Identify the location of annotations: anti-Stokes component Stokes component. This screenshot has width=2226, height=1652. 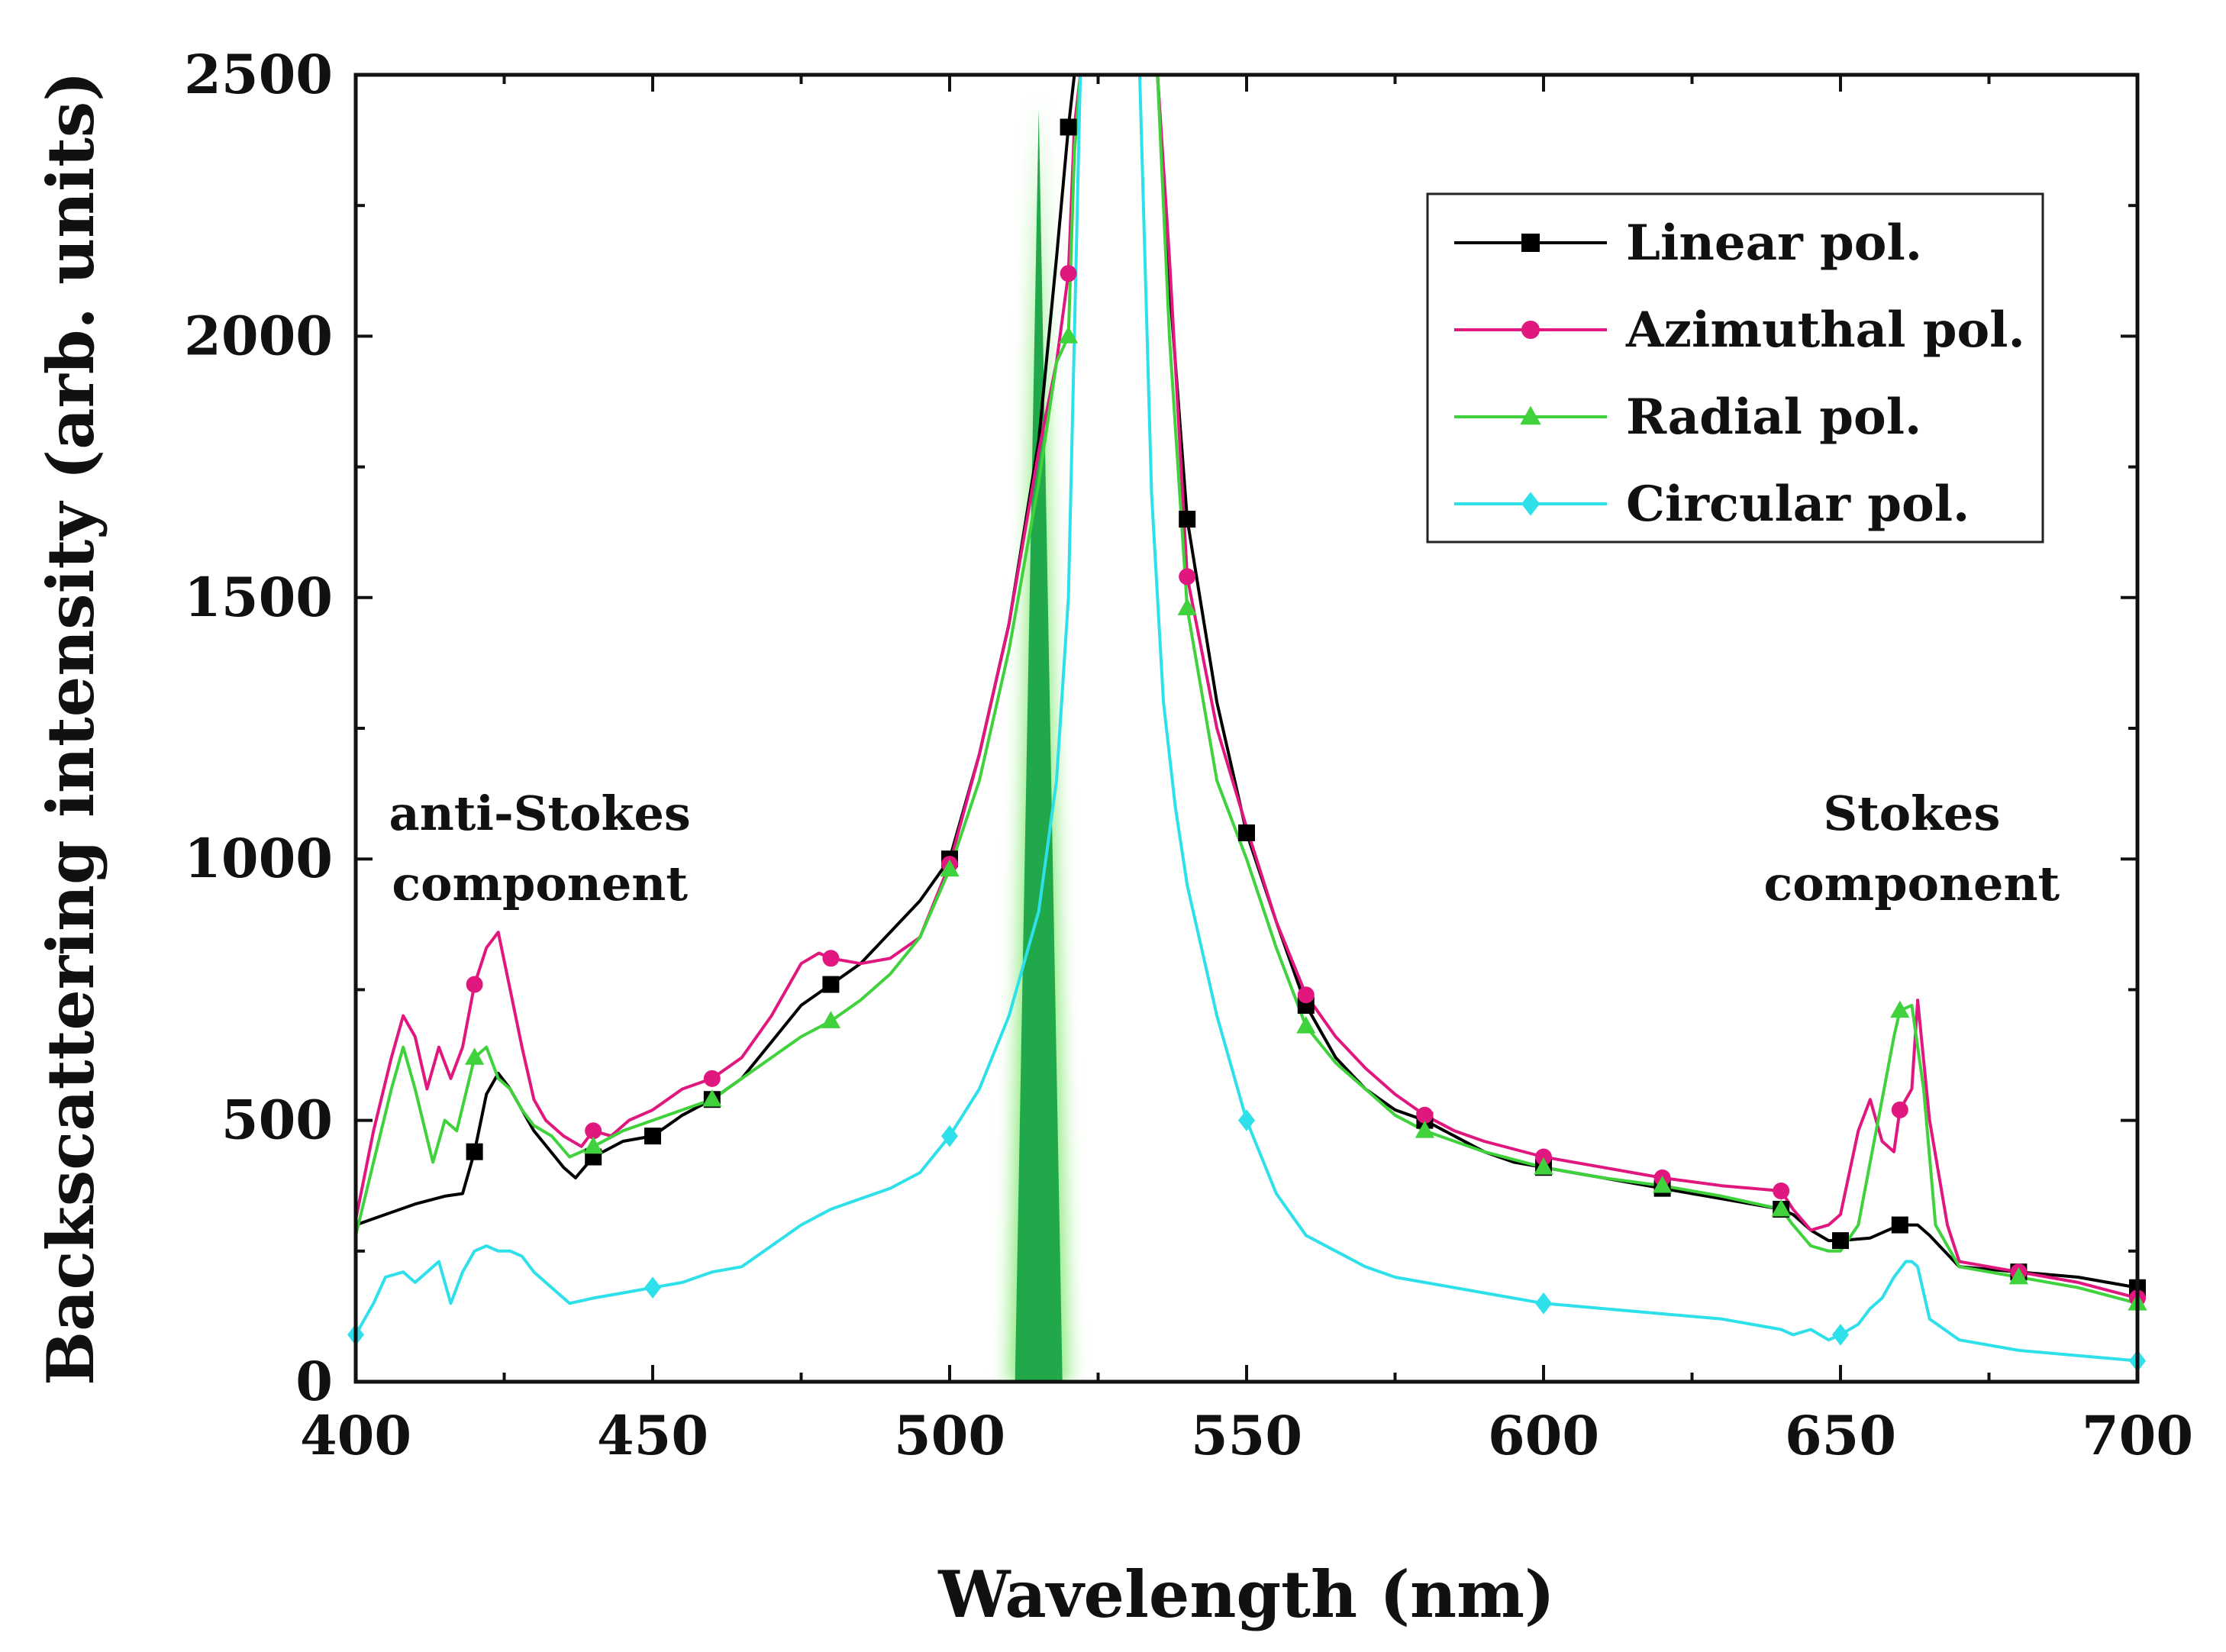
(1224, 849).